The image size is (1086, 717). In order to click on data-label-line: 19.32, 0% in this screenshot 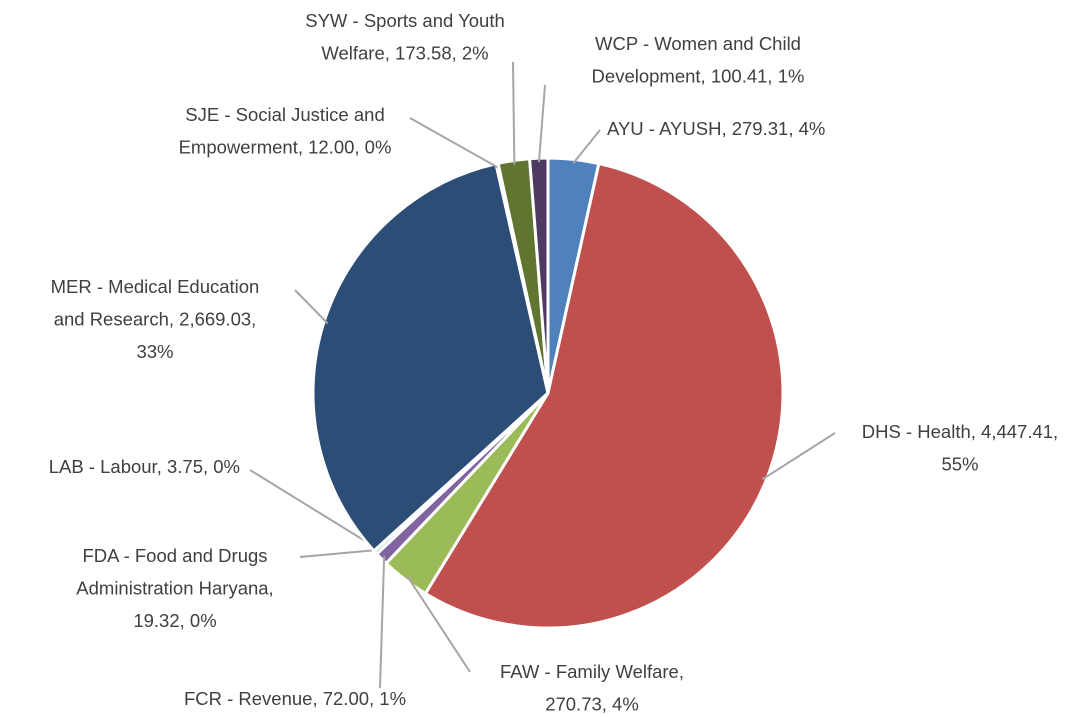, I will do `click(174, 620)`.